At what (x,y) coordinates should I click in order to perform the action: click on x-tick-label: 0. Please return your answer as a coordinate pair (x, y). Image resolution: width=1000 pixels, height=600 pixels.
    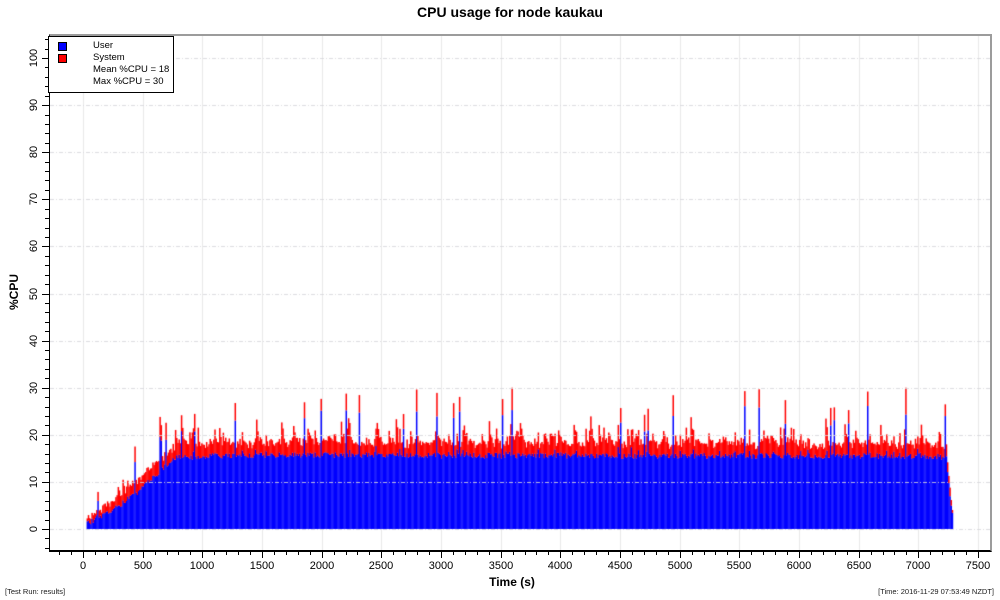
    Looking at the image, I should click on (83, 566).